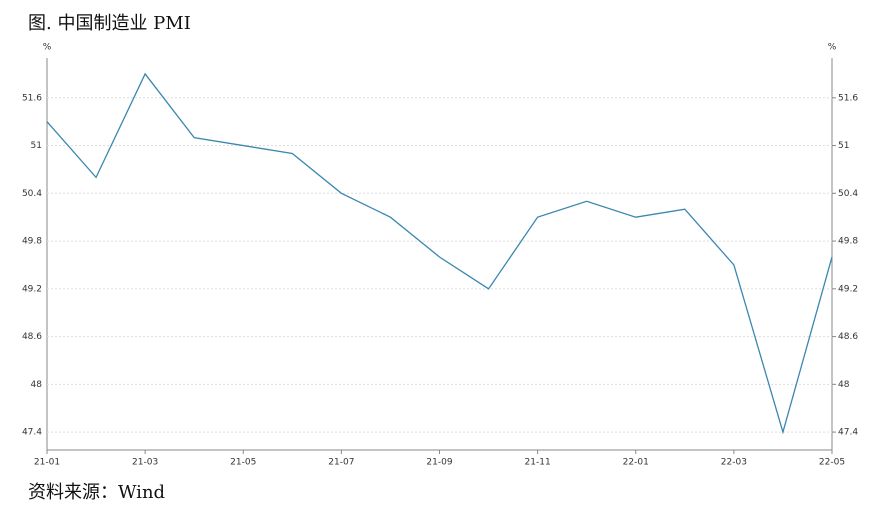 The height and width of the screenshot is (517, 889). What do you see at coordinates (145, 463) in the screenshot?
I see `x-tick-label: 21-03` at bounding box center [145, 463].